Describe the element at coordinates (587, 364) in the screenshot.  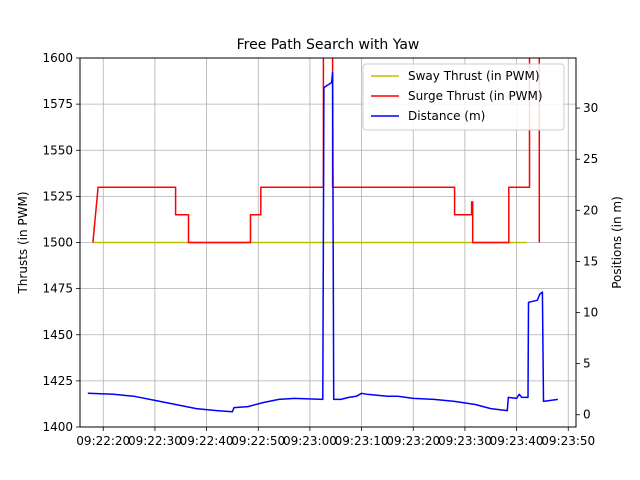
I see `y-right-tick-label: 5` at that location.